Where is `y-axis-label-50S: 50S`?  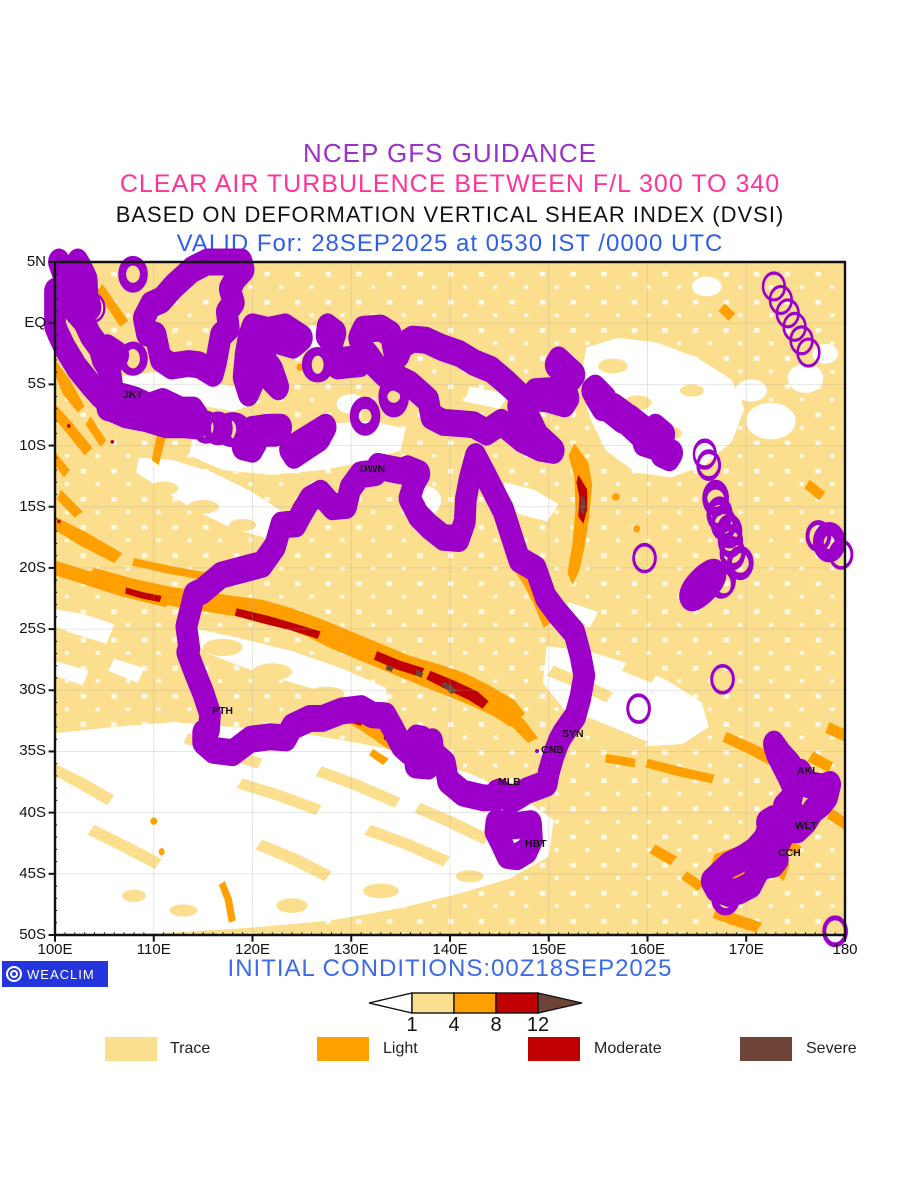
y-axis-label-50S: 50S is located at coordinates (32, 934).